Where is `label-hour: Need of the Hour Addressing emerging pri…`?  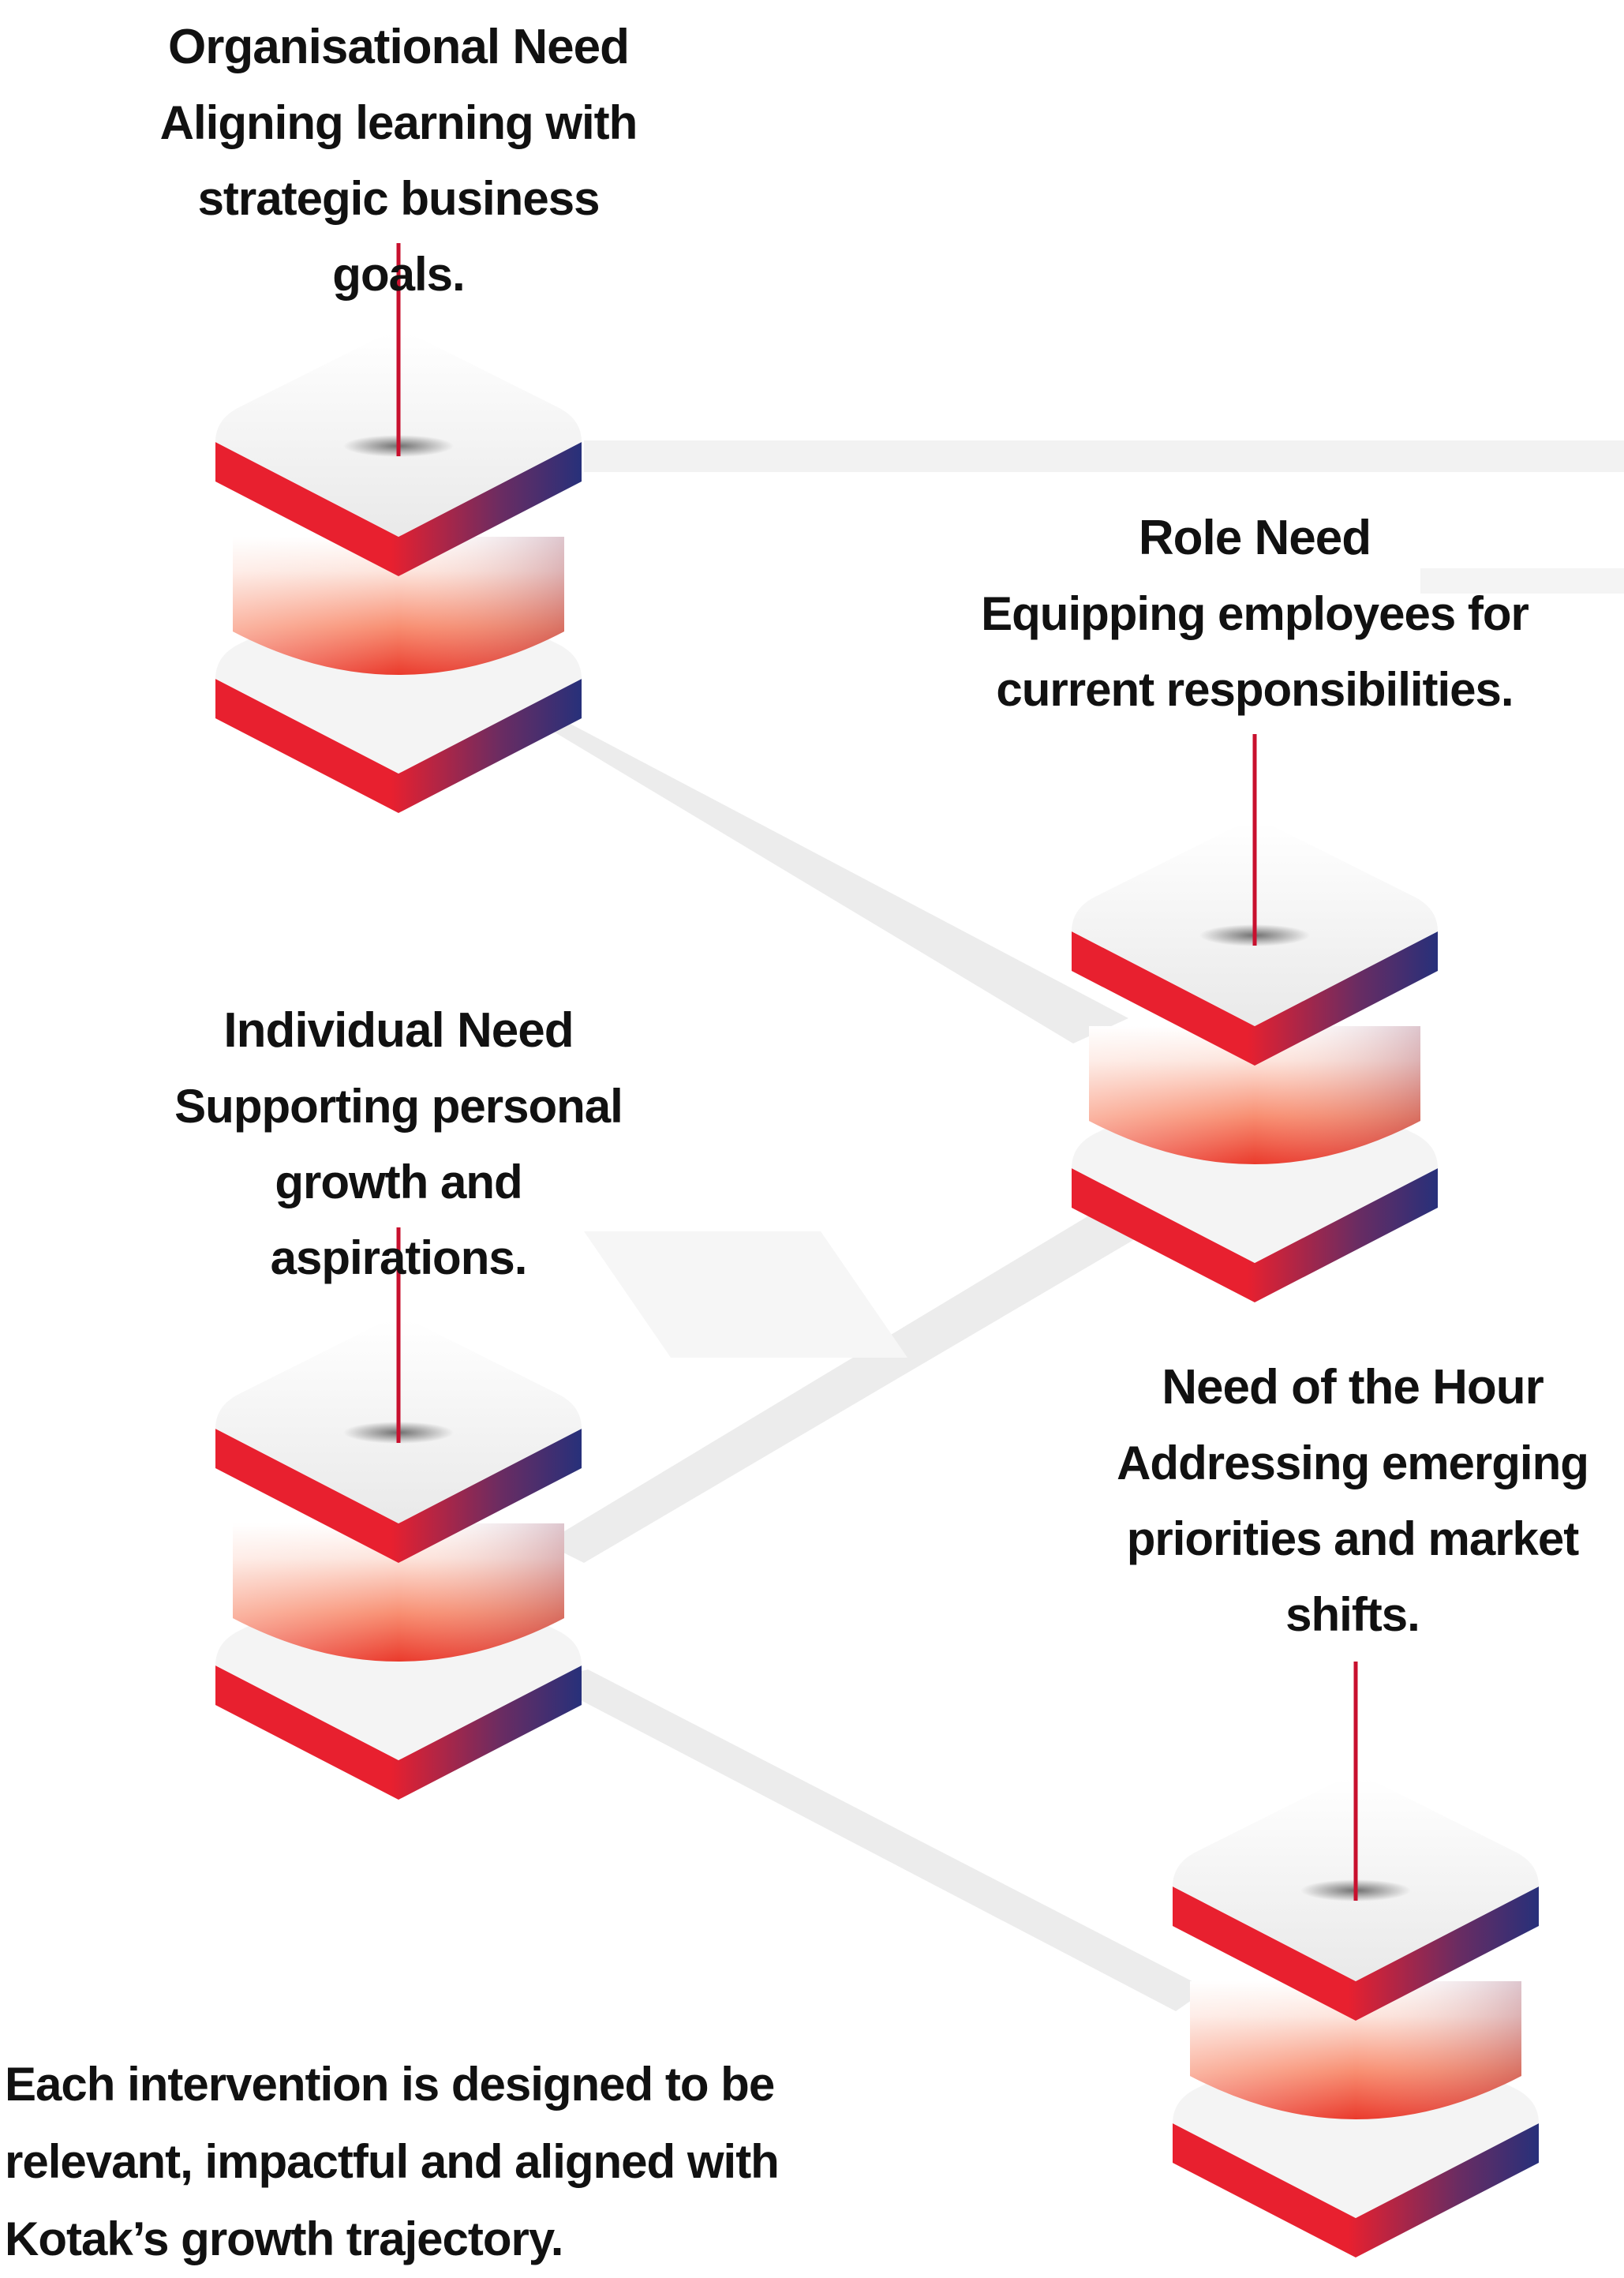 label-hour: Need of the Hour Addressing emerging pri… is located at coordinates (1352, 1501).